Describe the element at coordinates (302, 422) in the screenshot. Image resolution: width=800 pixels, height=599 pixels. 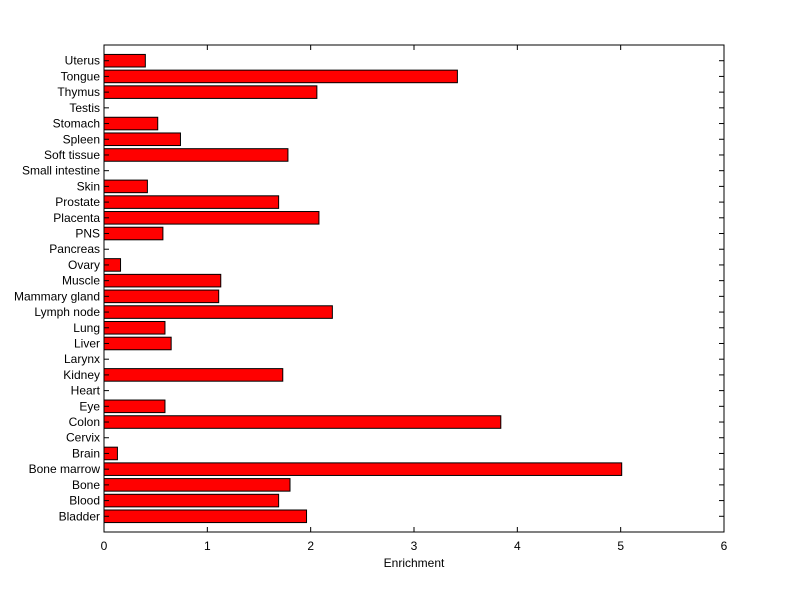
I see `bar-colon` at that location.